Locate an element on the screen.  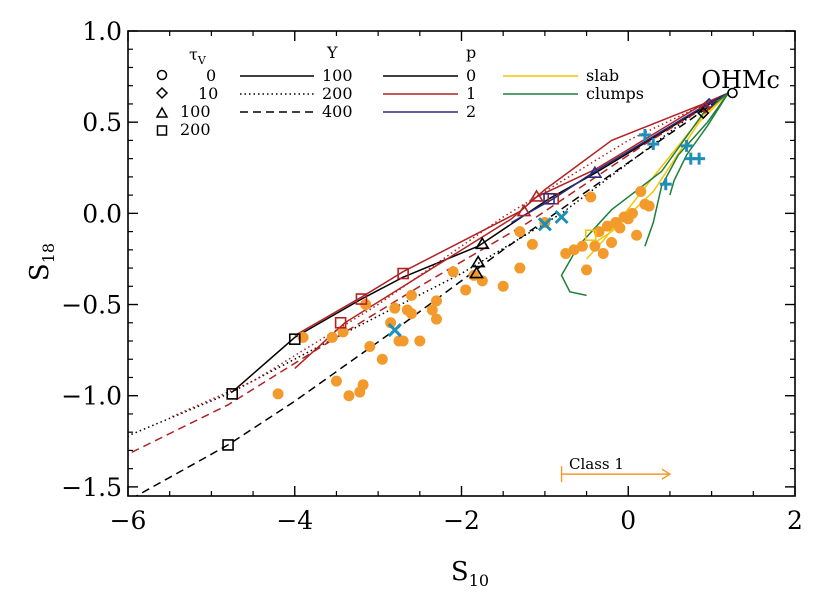
y-tick-label: 1.0 is located at coordinates (102, 31).